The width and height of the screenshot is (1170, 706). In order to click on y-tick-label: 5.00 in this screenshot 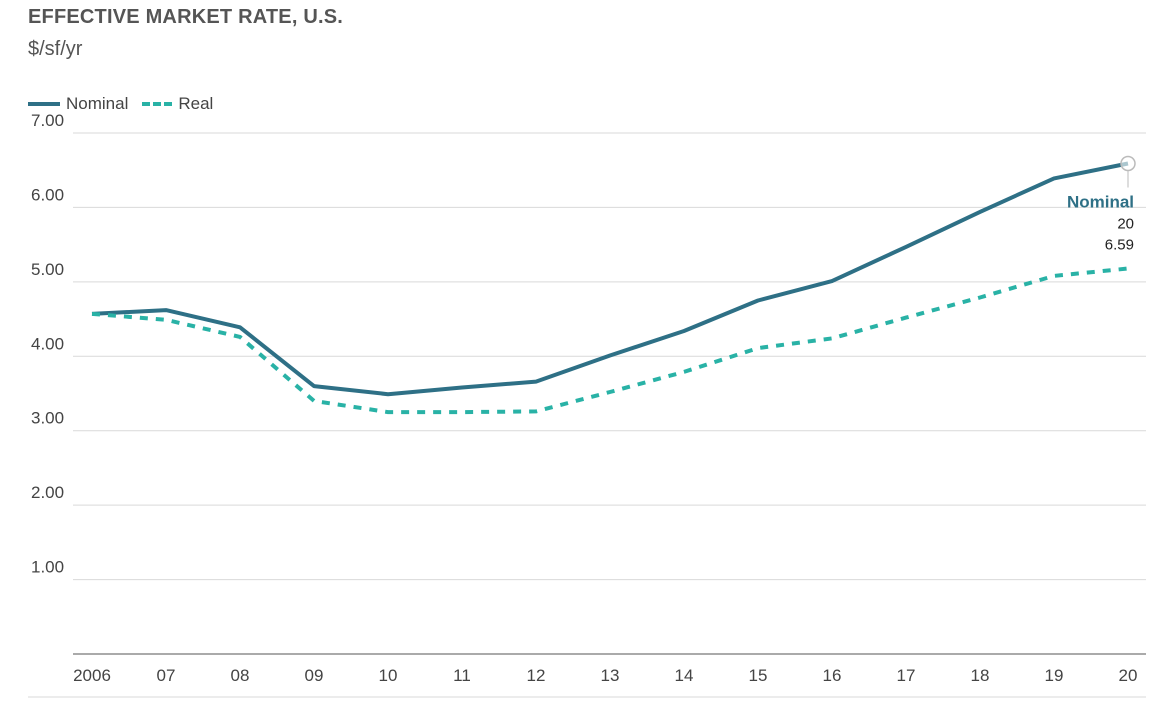, I will do `click(47, 269)`.